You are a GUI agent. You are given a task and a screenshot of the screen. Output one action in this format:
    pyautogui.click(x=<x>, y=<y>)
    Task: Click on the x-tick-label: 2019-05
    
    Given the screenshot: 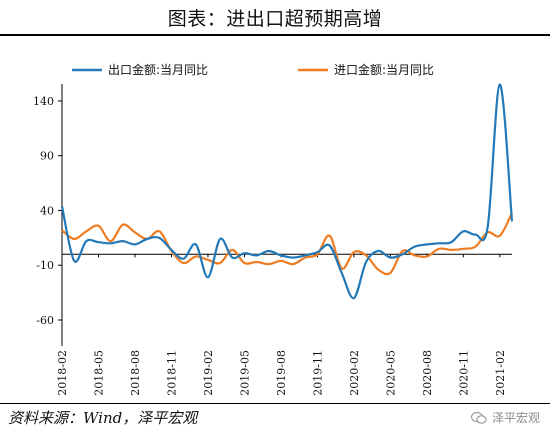 What is the action you would take?
    pyautogui.click(x=244, y=373)
    